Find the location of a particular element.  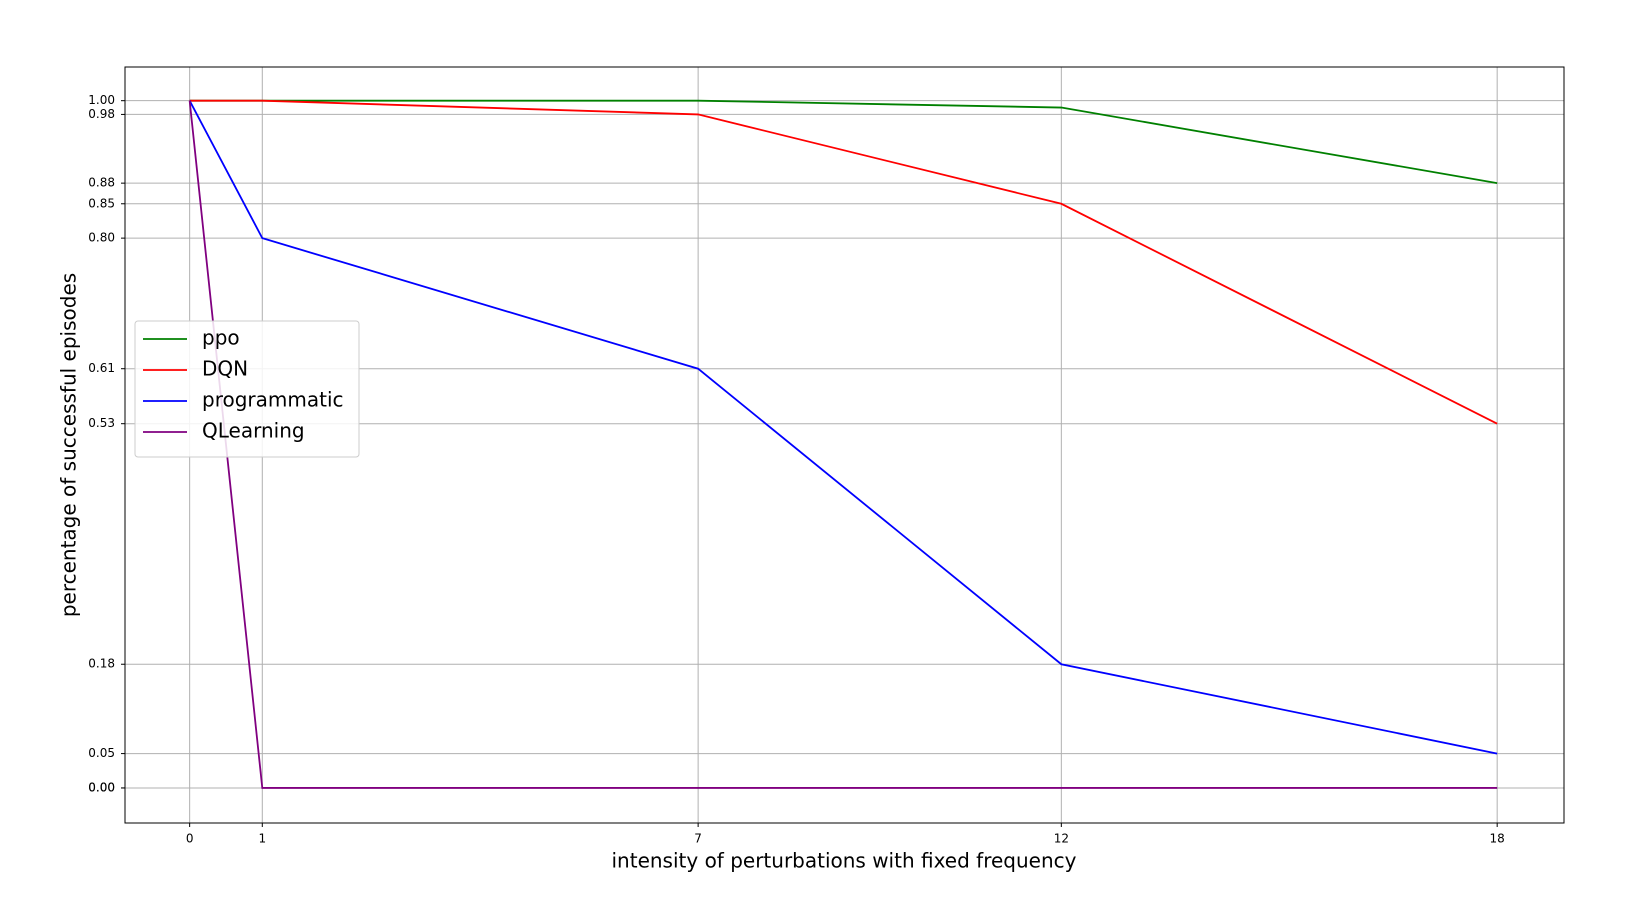

y-tick-label: 0.53 is located at coordinates (101, 423).